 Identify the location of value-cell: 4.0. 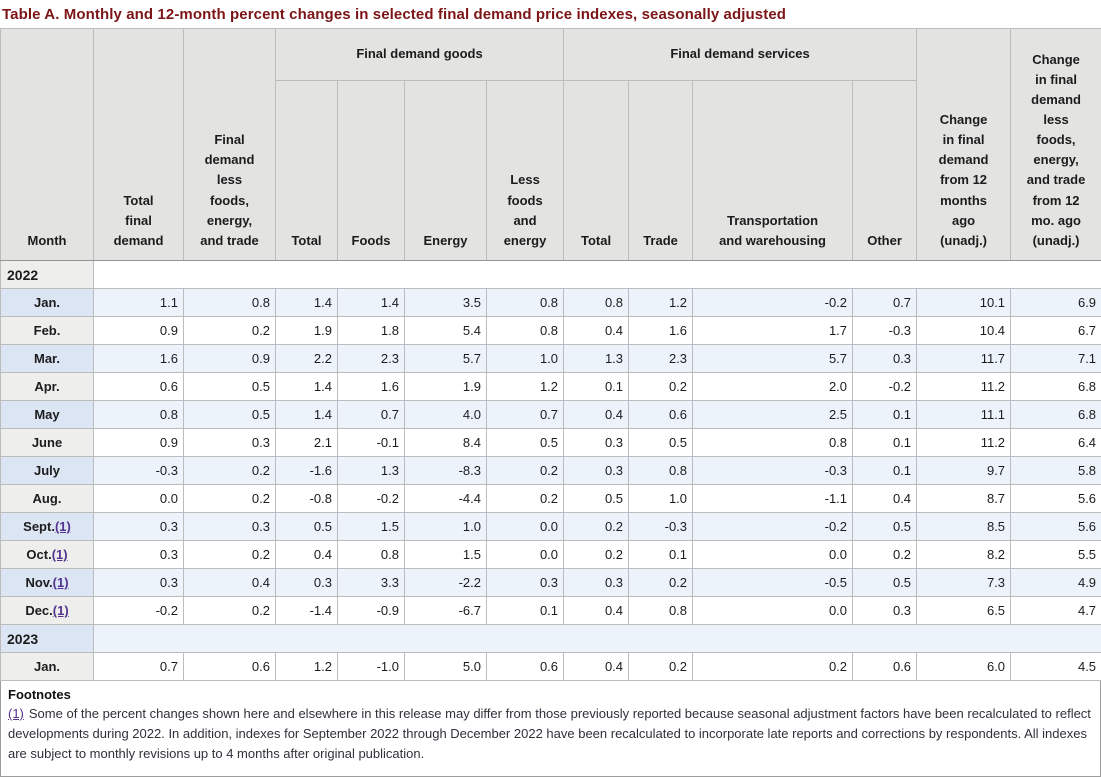
(445, 414).